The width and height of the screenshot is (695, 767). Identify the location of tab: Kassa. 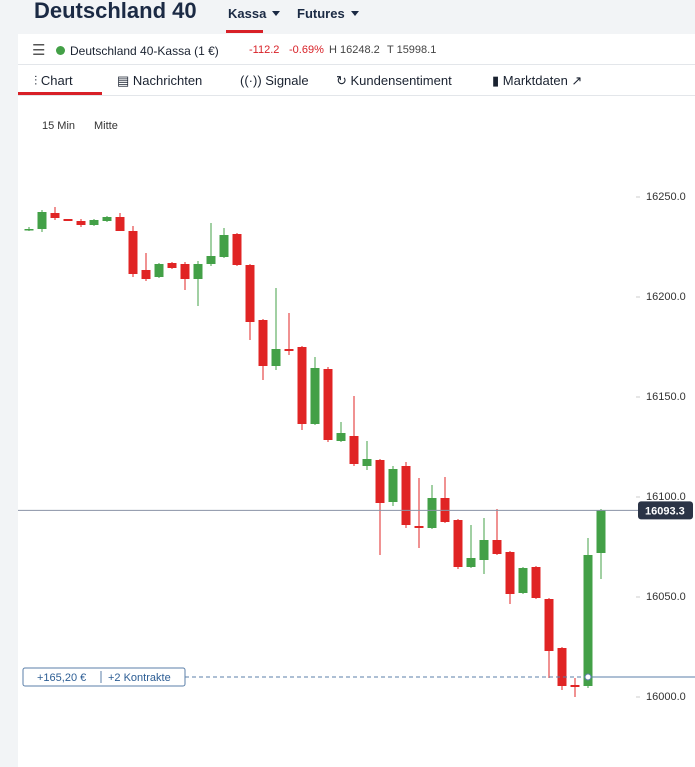
(254, 13).